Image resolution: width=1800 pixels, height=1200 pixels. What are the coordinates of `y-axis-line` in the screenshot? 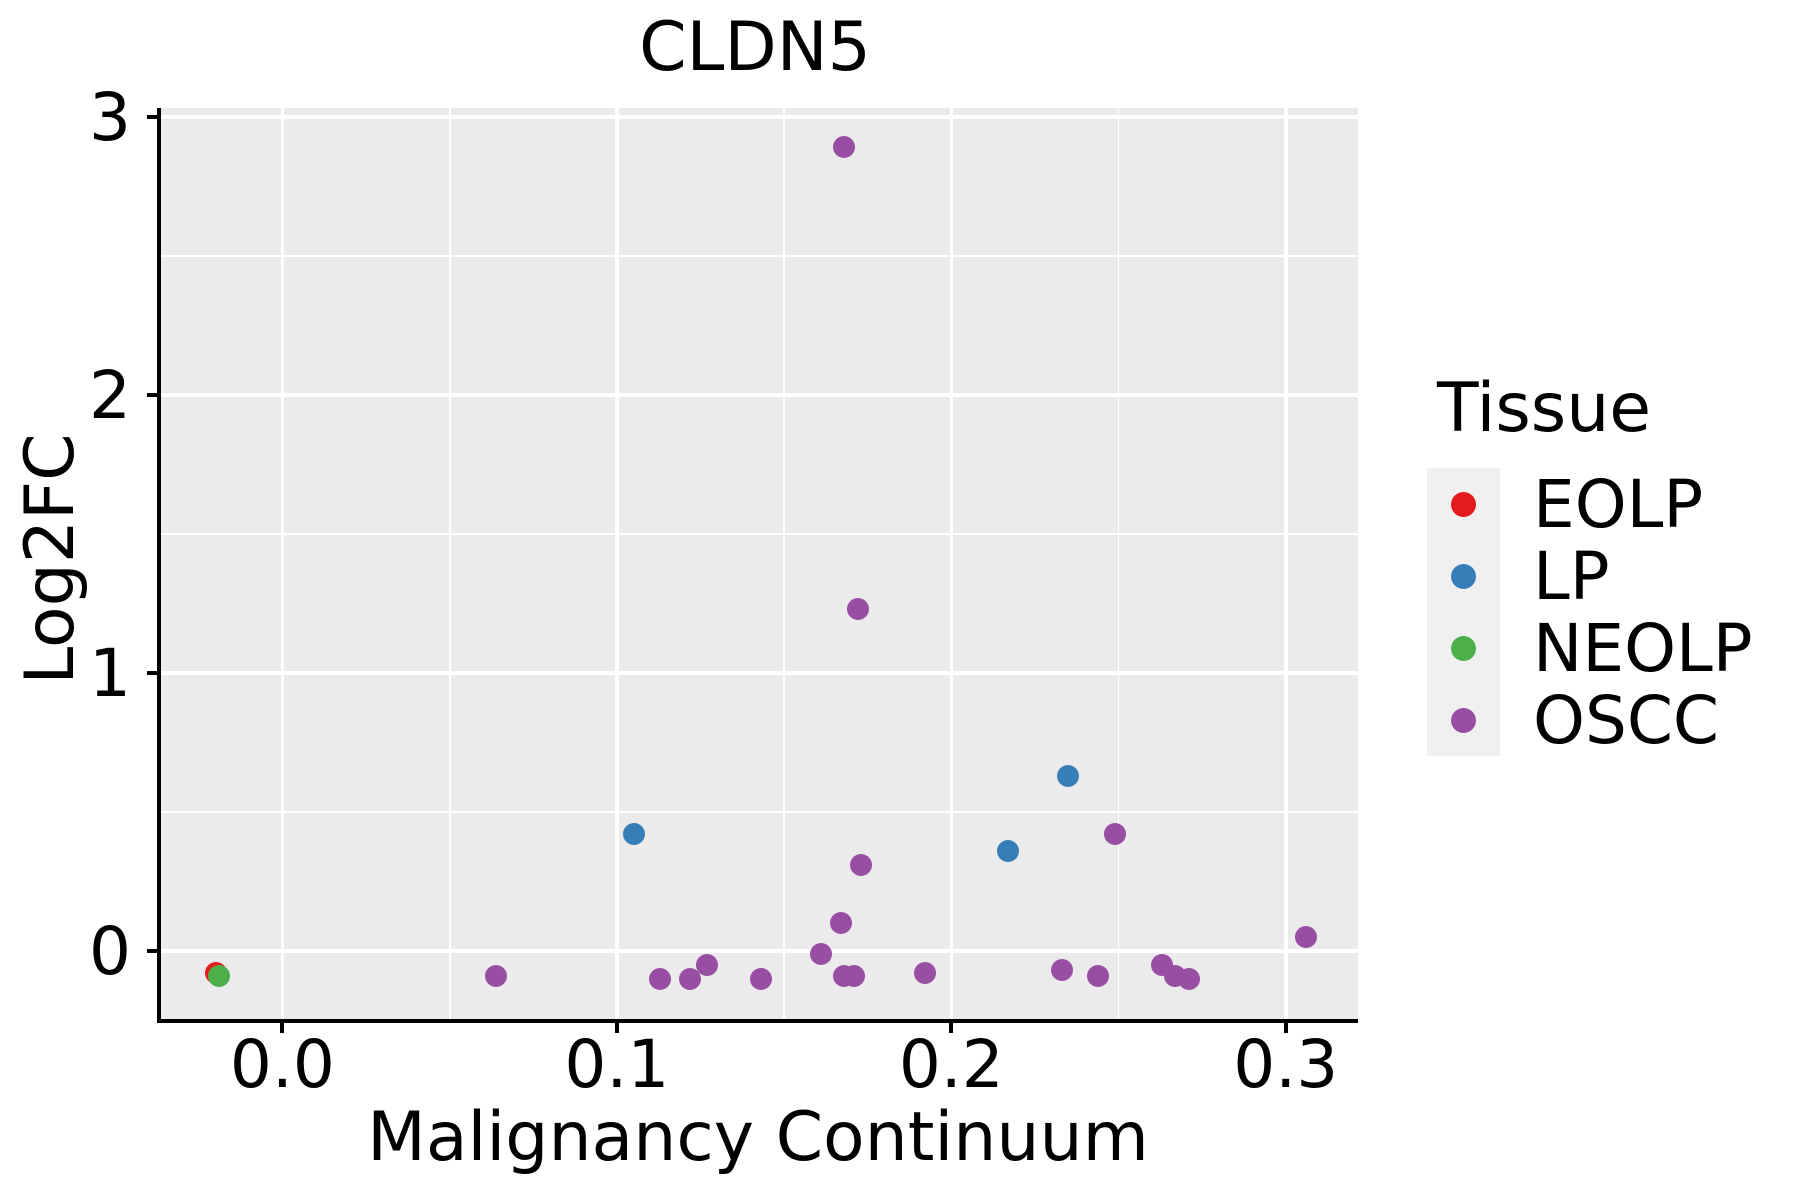 It's located at (159, 565).